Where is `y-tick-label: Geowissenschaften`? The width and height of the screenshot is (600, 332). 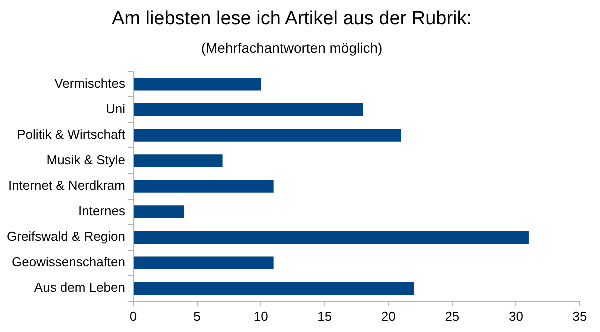
y-tick-label: Geowissenschaften is located at coordinates (69, 262).